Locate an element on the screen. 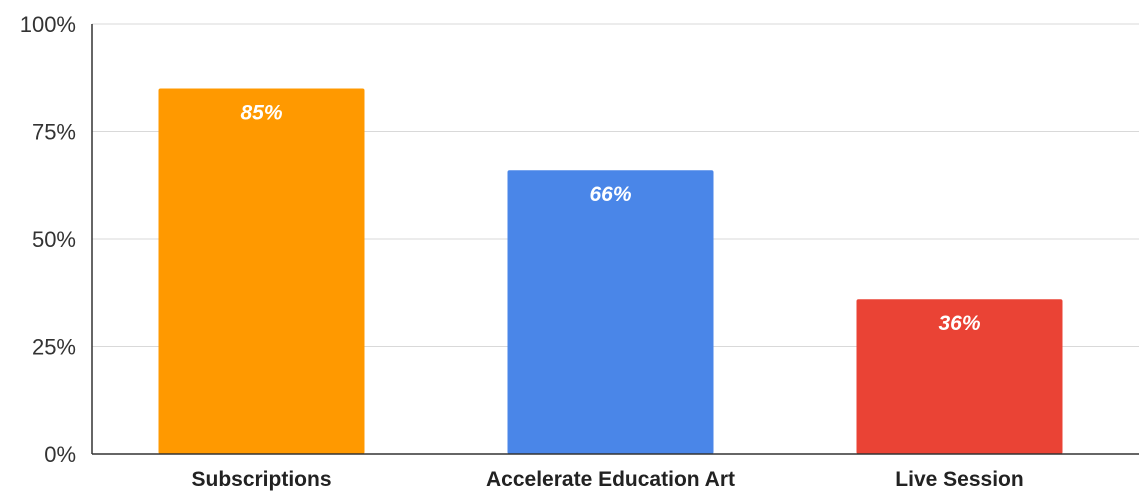 The image size is (1139, 495). bar-data-label: 85% is located at coordinates (261, 113).